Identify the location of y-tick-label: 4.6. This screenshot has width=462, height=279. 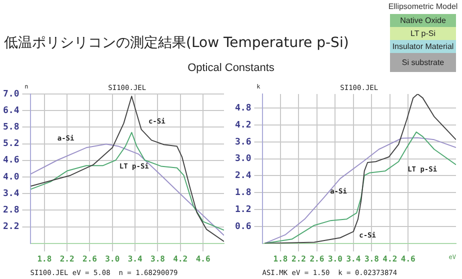
(11, 161).